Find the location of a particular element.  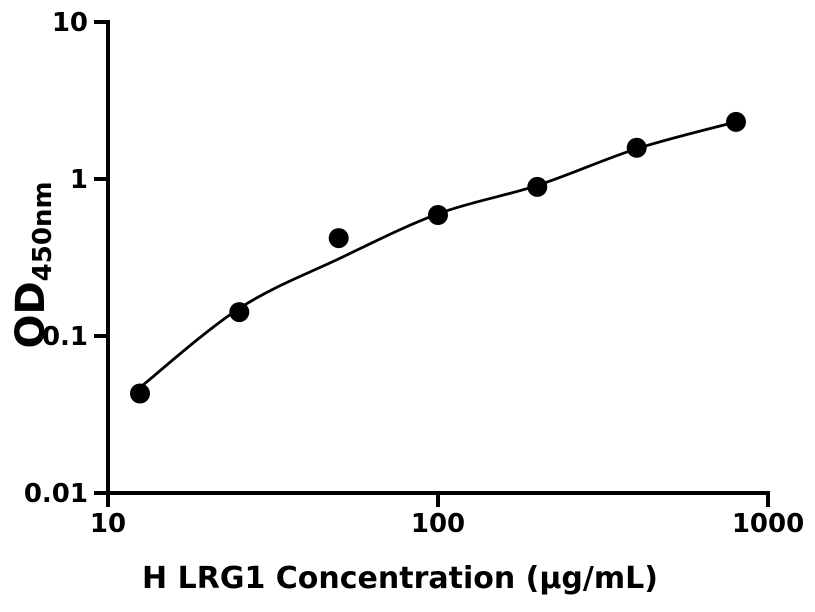

y-tick-label: 0.1 is located at coordinates (65, 337).